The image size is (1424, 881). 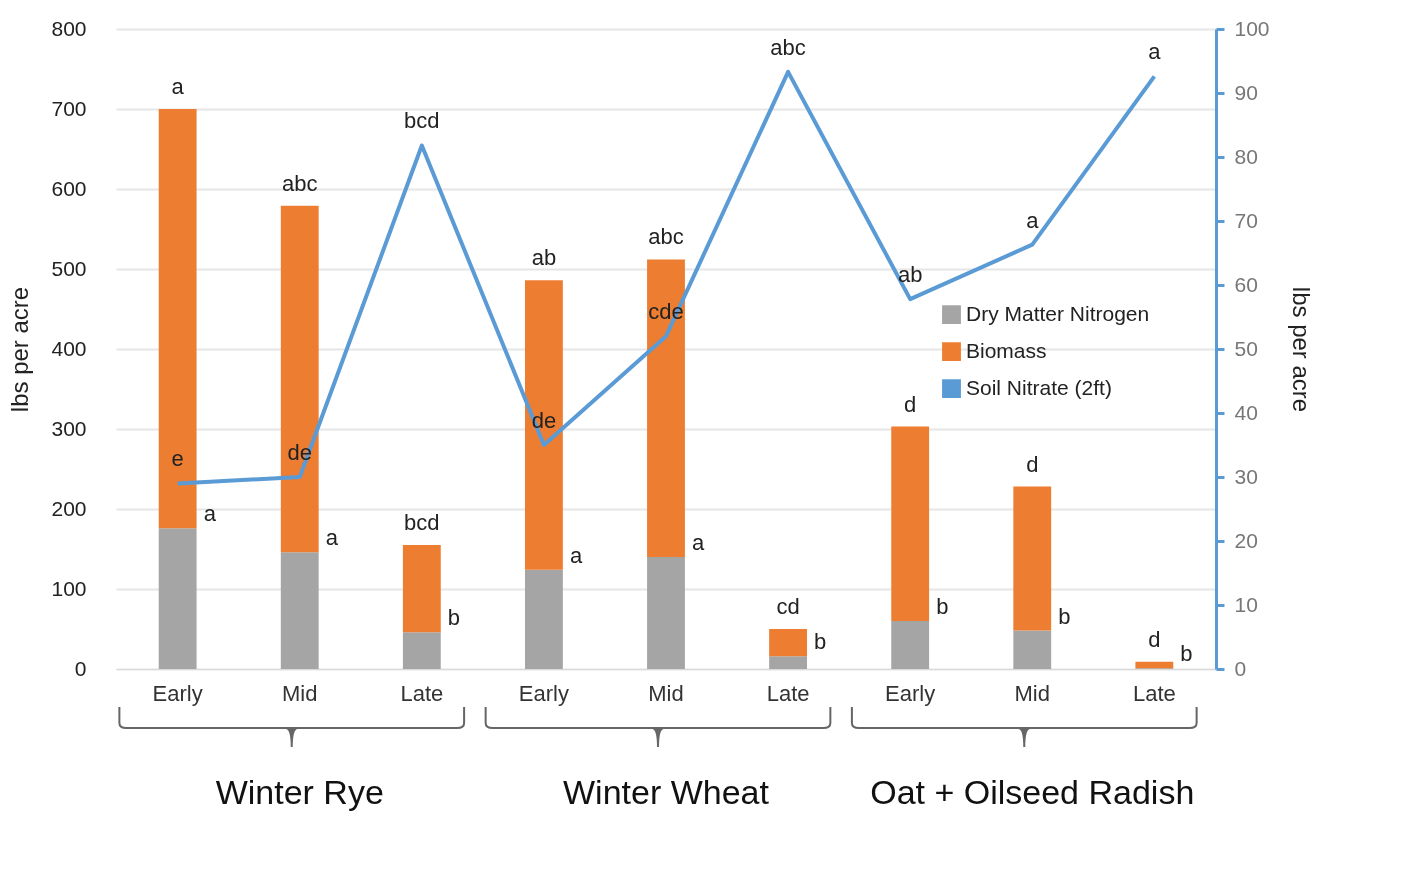 What do you see at coordinates (80, 668) in the screenshot?
I see `y-tick-label: 0` at bounding box center [80, 668].